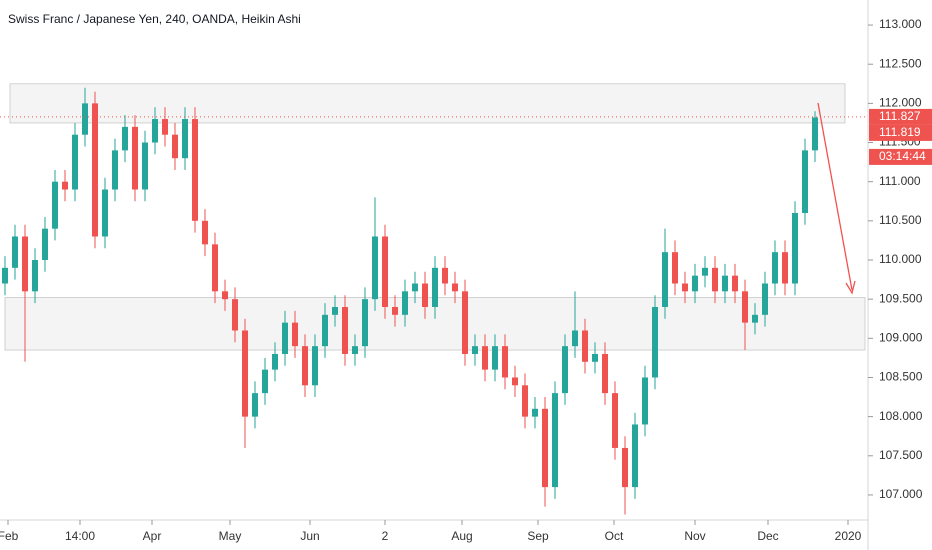 This screenshot has width=932, height=550. I want to click on projection-arrow, so click(835, 196).